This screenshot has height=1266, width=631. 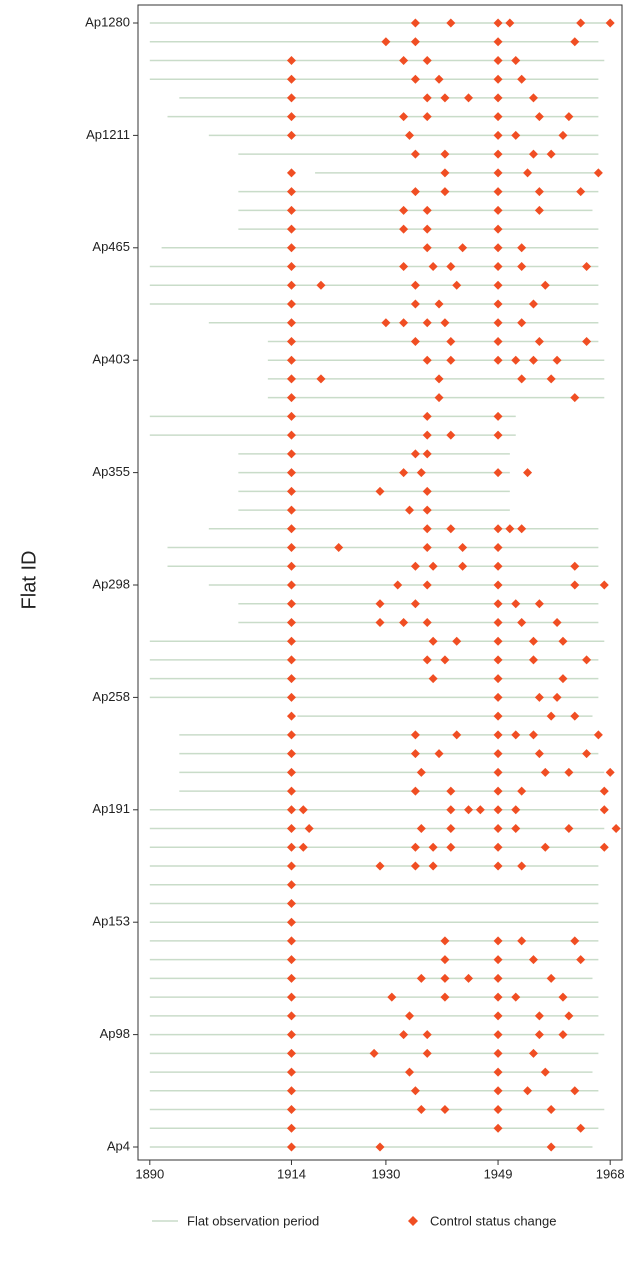 What do you see at coordinates (29, 580) in the screenshot?
I see `y-axis-label: Flat ID` at bounding box center [29, 580].